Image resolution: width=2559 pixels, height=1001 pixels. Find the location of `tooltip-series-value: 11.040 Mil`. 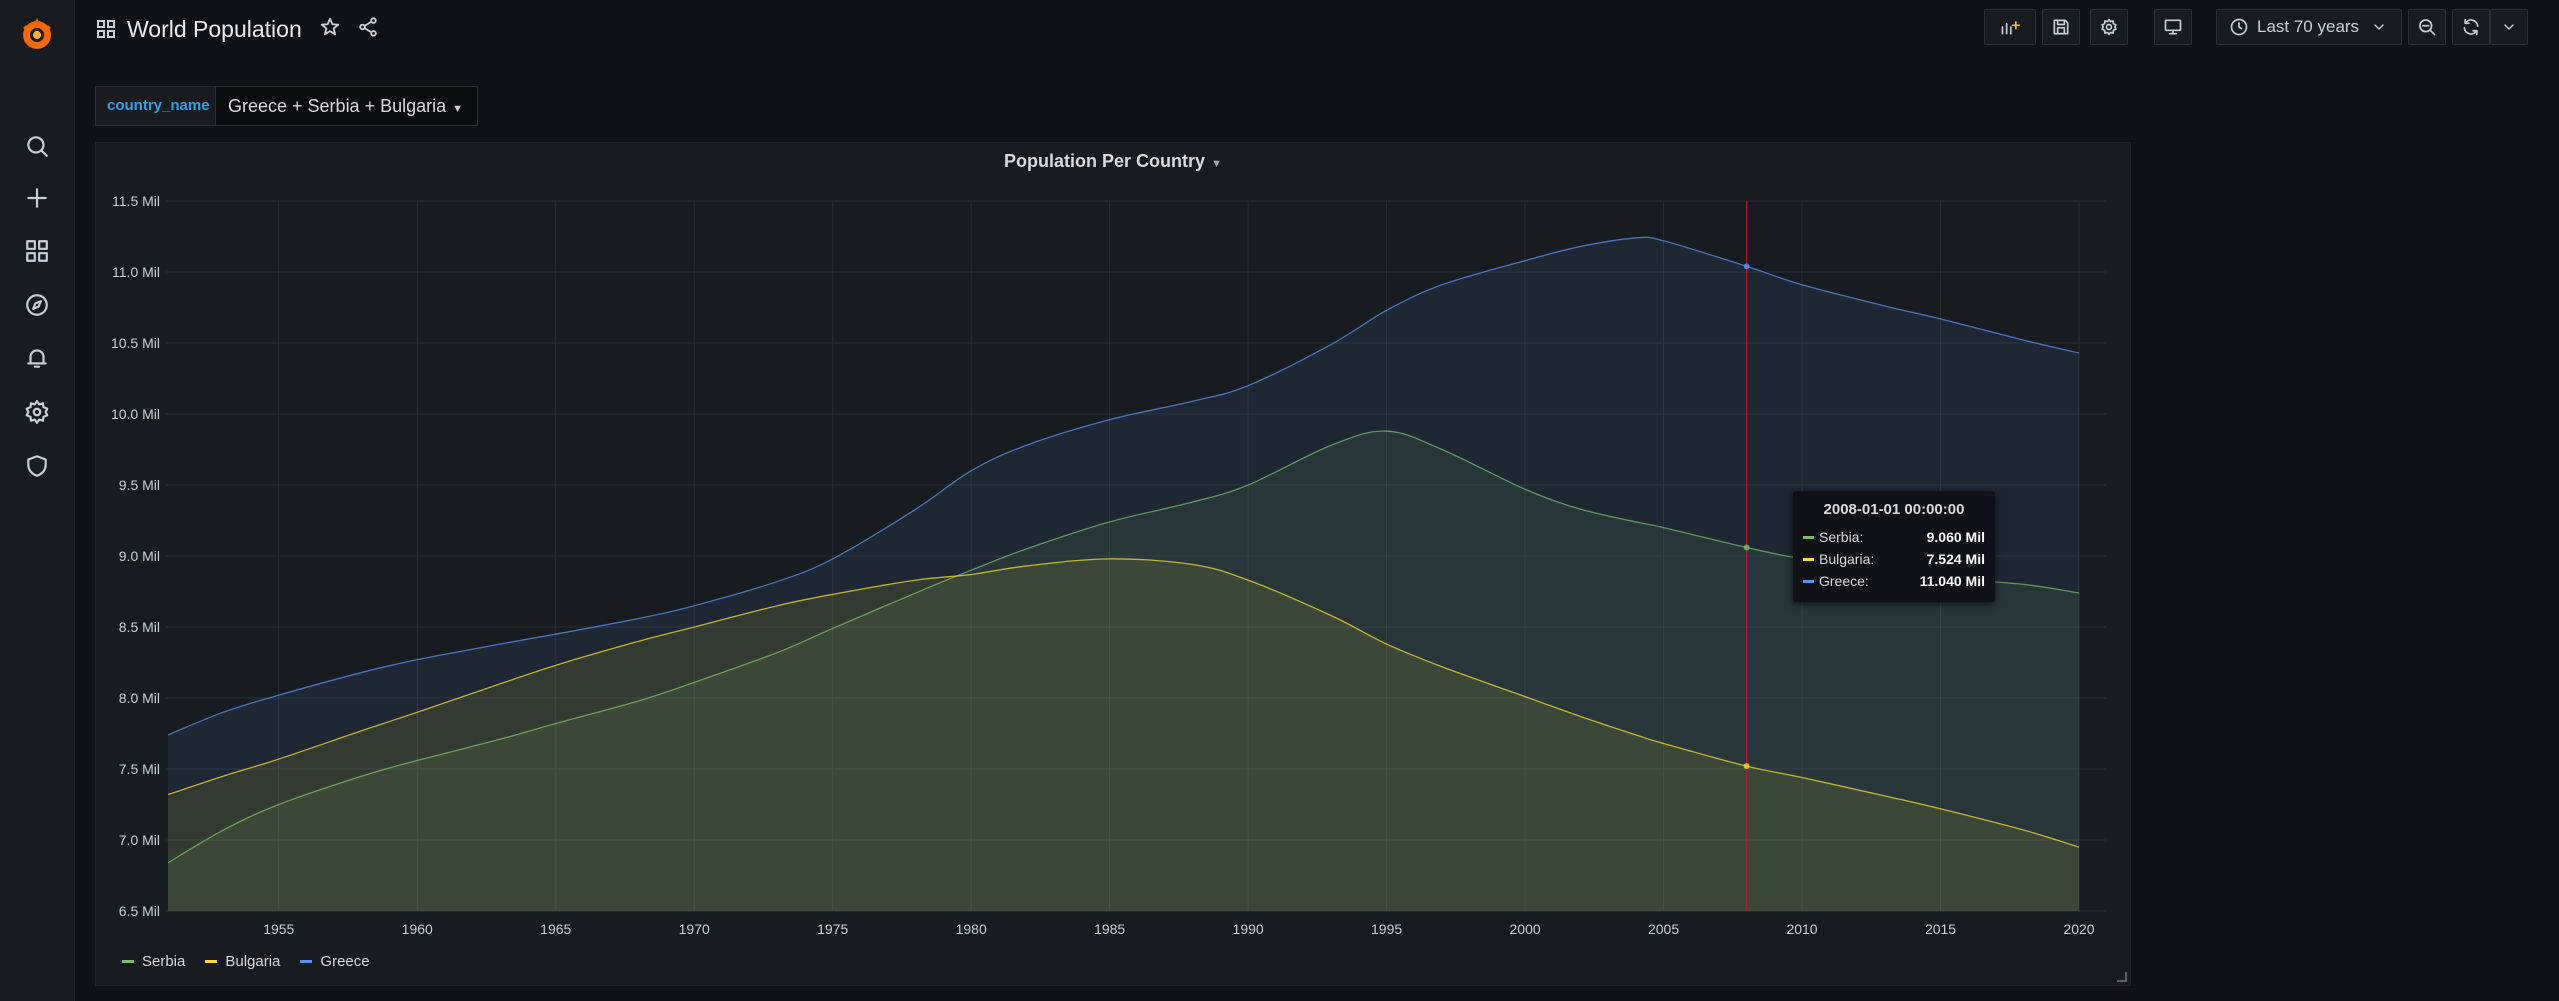

tooltip-series-value: 11.040 Mil is located at coordinates (1952, 581).